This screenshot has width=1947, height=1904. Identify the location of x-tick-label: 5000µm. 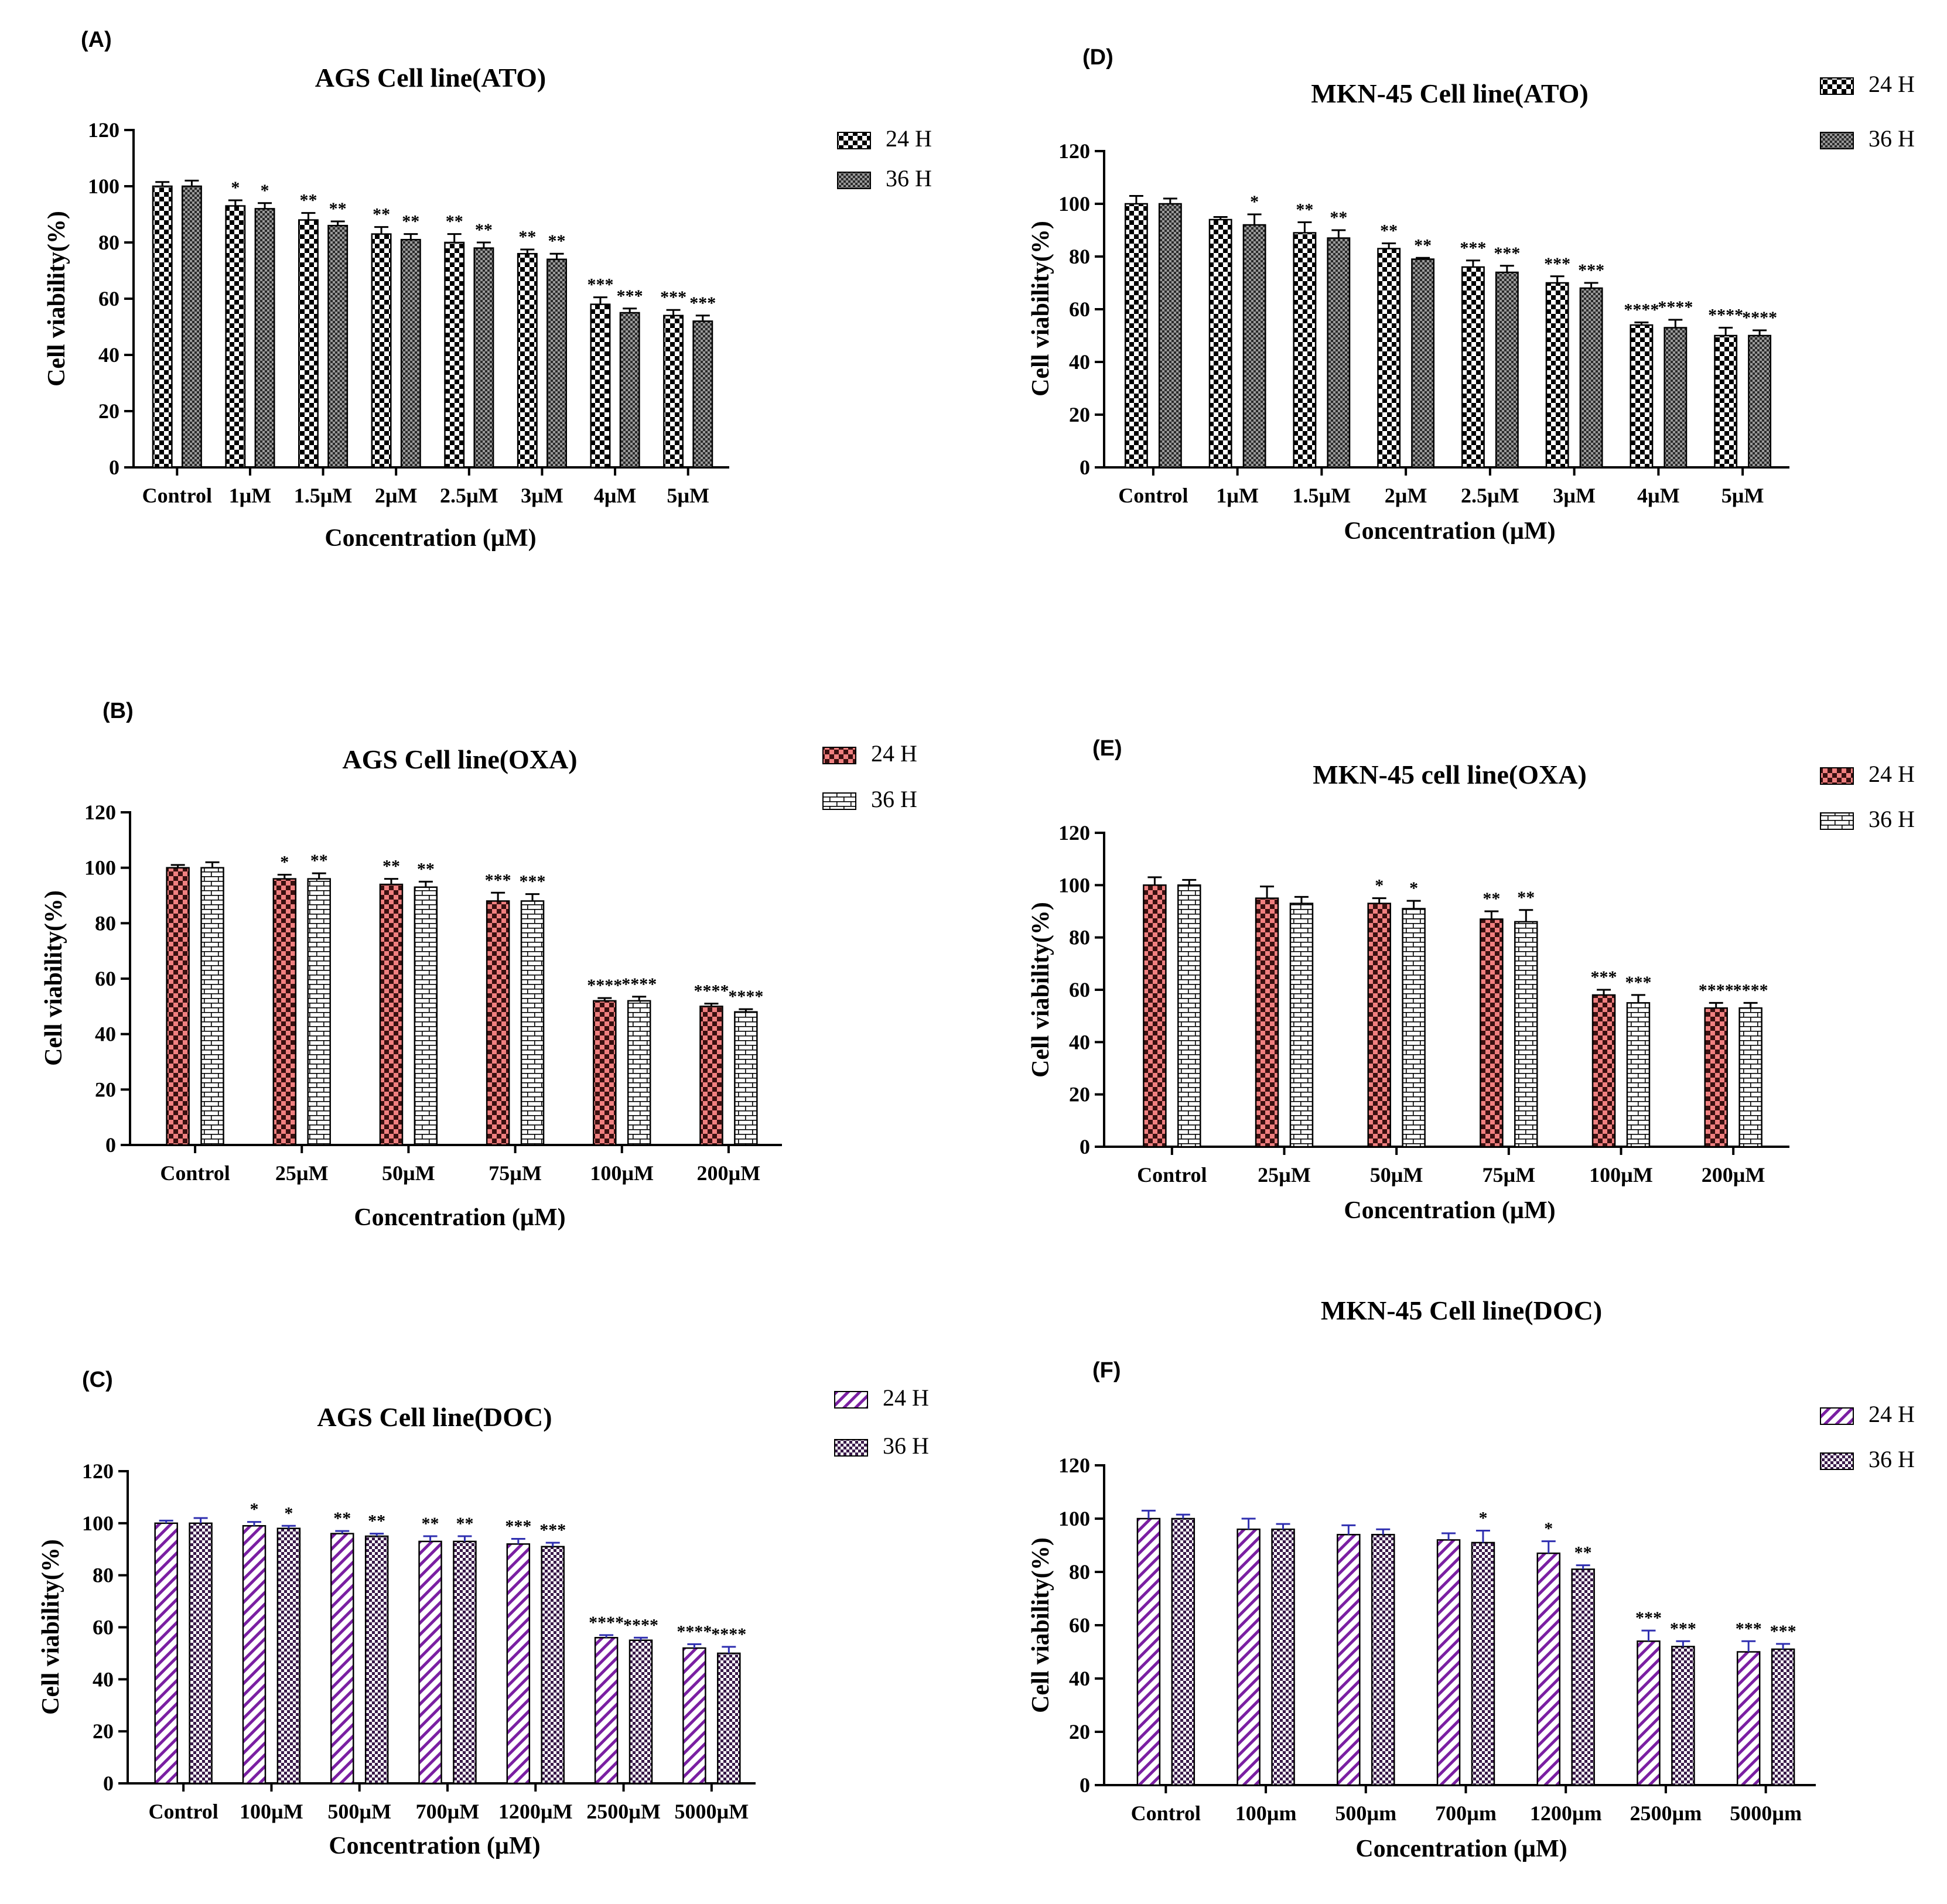
(1766, 1813).